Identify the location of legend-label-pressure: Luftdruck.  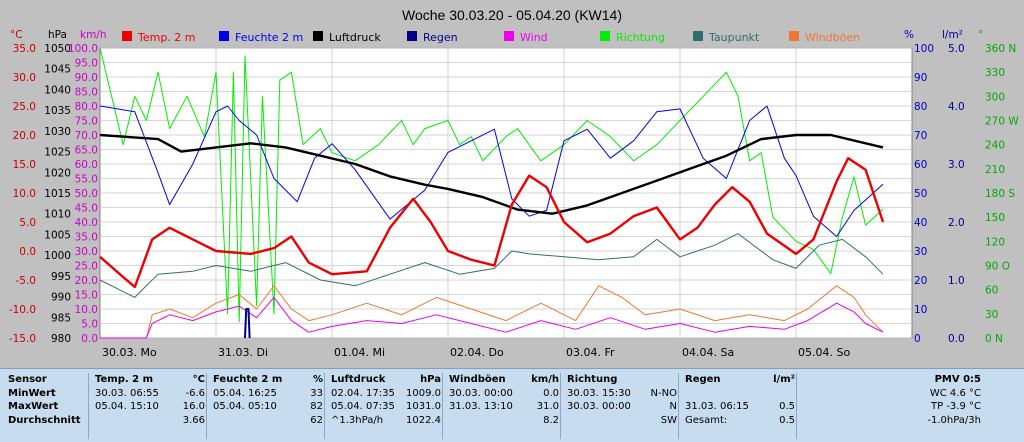
(355, 37).